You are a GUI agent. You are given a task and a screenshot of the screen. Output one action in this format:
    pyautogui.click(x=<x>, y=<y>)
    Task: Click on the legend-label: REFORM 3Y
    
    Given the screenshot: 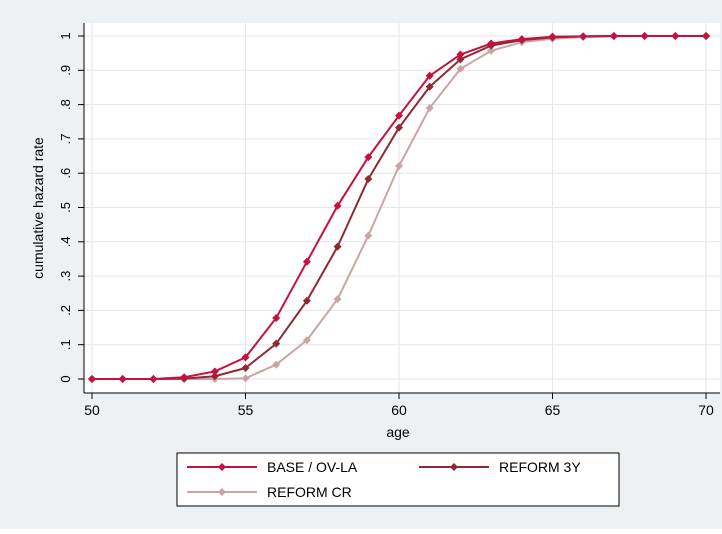 What is the action you would take?
    pyautogui.click(x=540, y=467)
    